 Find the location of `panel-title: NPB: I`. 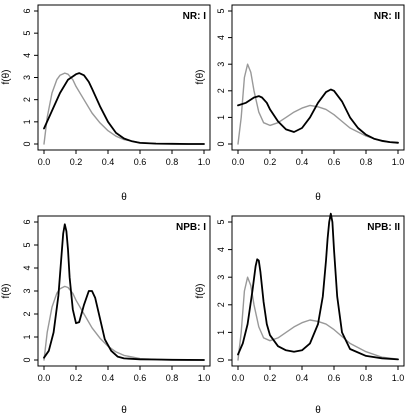

panel-title: NPB: I is located at coordinates (191, 227).